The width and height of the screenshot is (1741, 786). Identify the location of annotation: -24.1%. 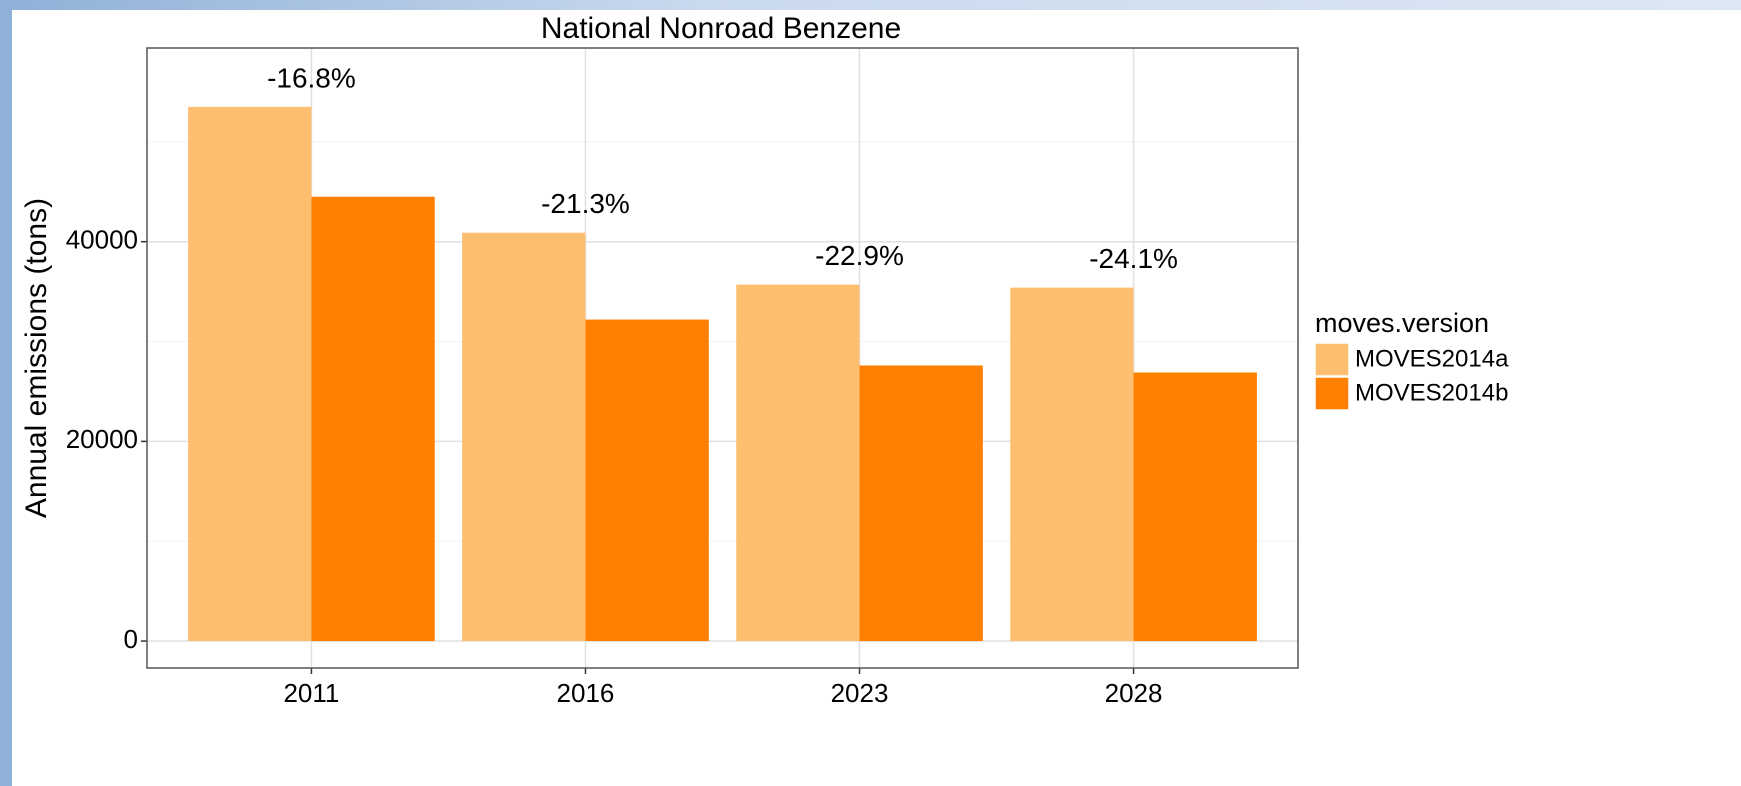
(1133, 258).